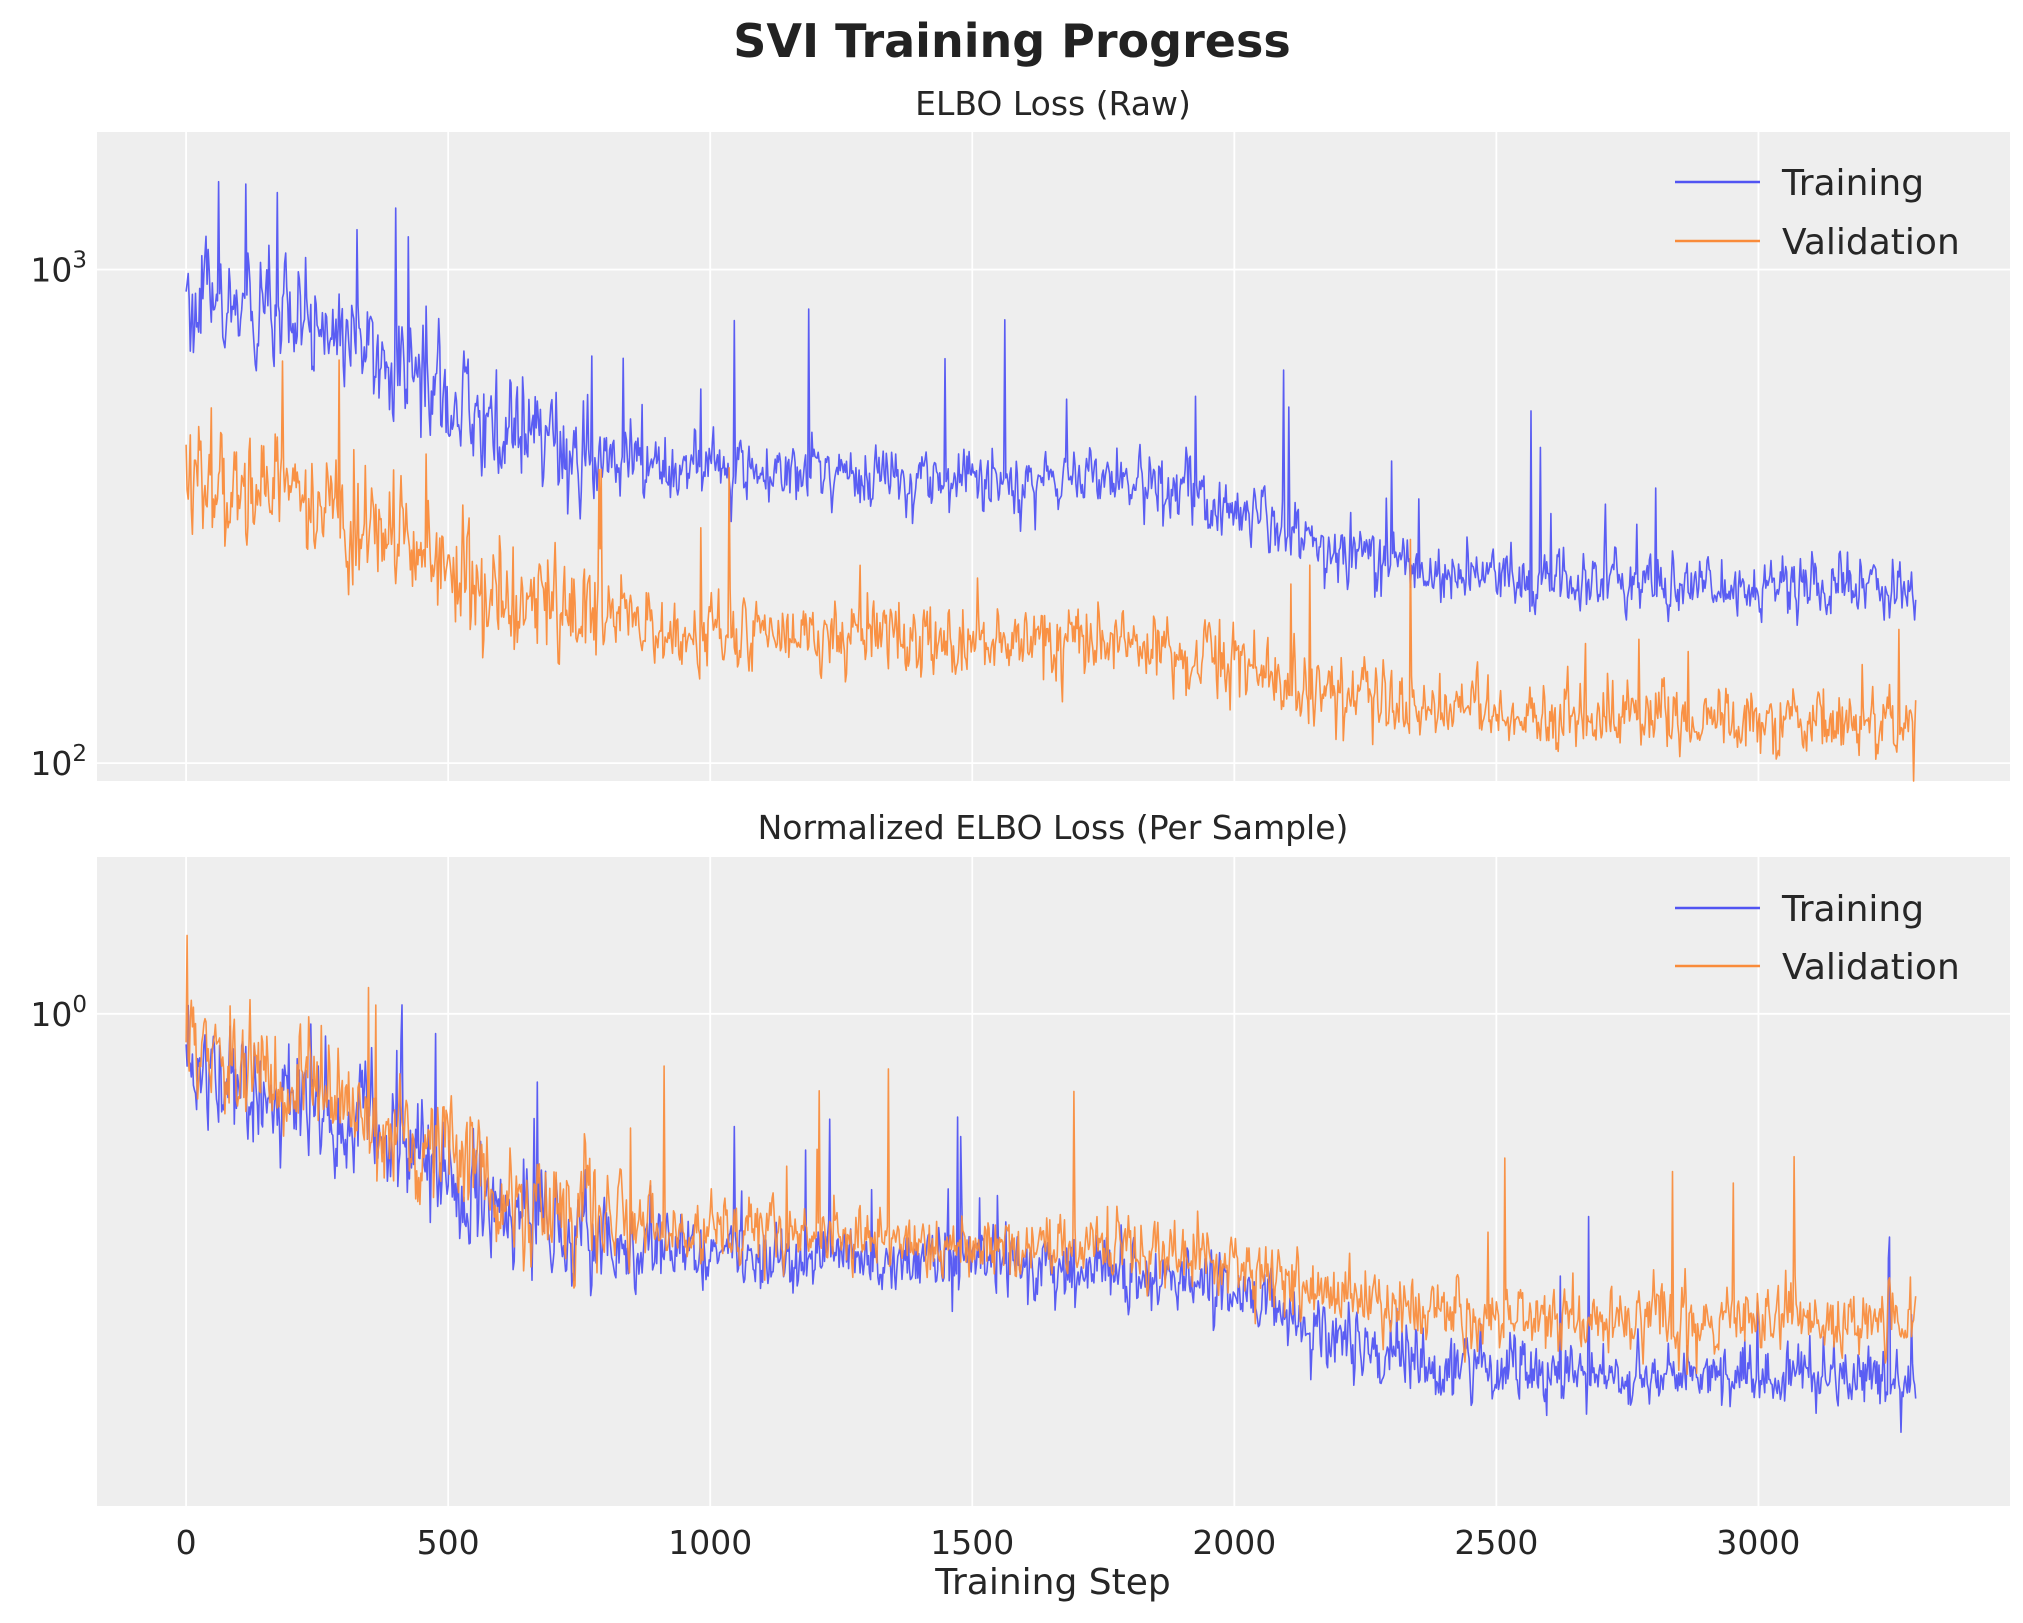 This screenshot has height=1623, width=2023. I want to click on chart-title-top: ELBO Loss (Raw), so click(1053, 103).